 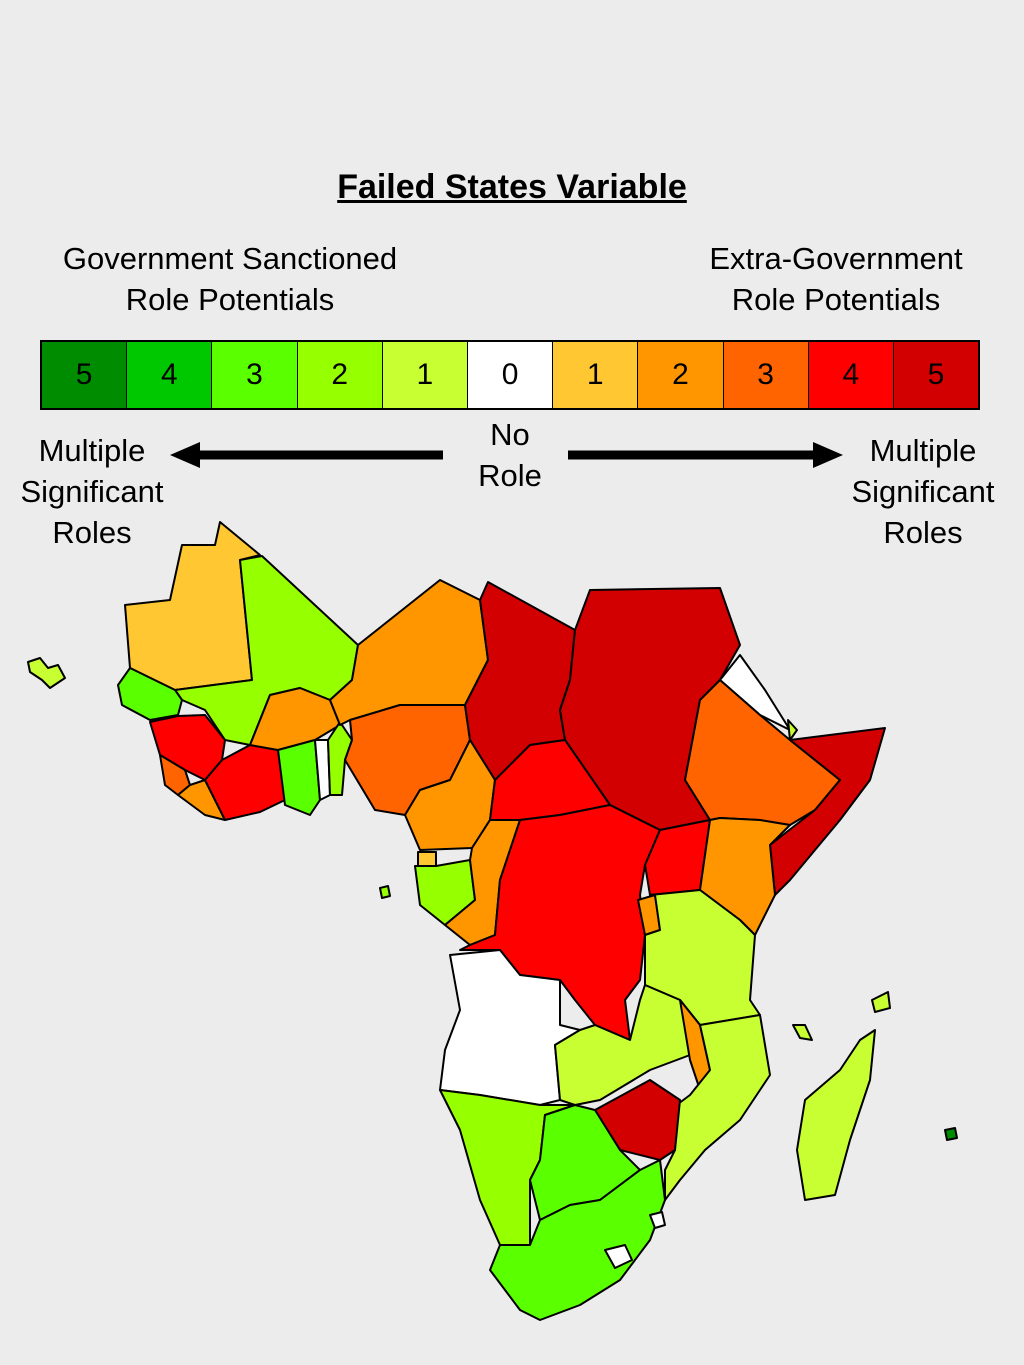 I want to click on no-role-line-1: No, so click(x=510, y=434).